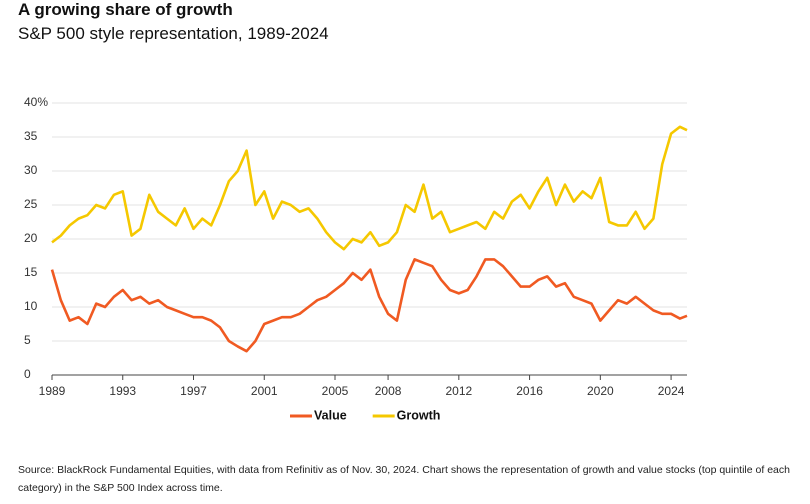  I want to click on x-tick-label: 1989, so click(52, 391).